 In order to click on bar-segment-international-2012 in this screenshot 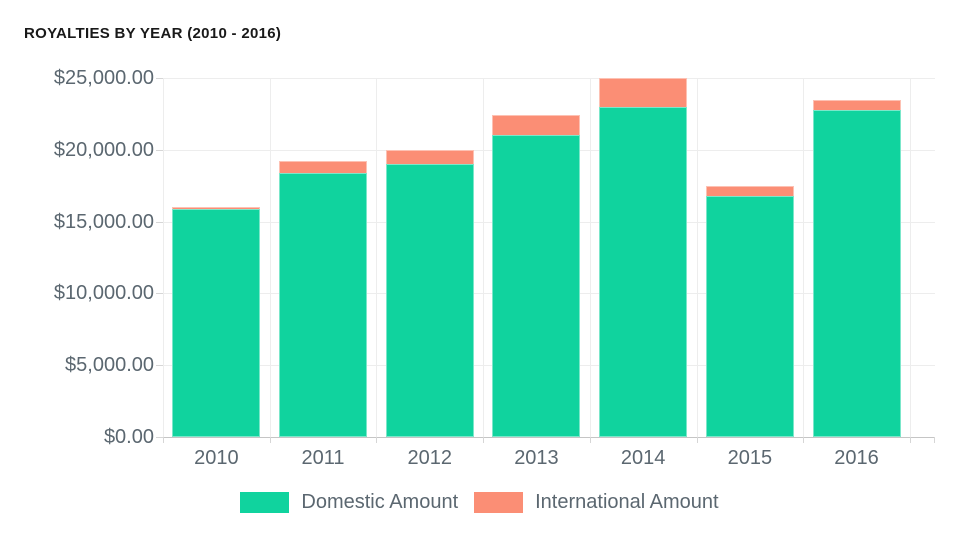, I will do `click(429, 157)`.